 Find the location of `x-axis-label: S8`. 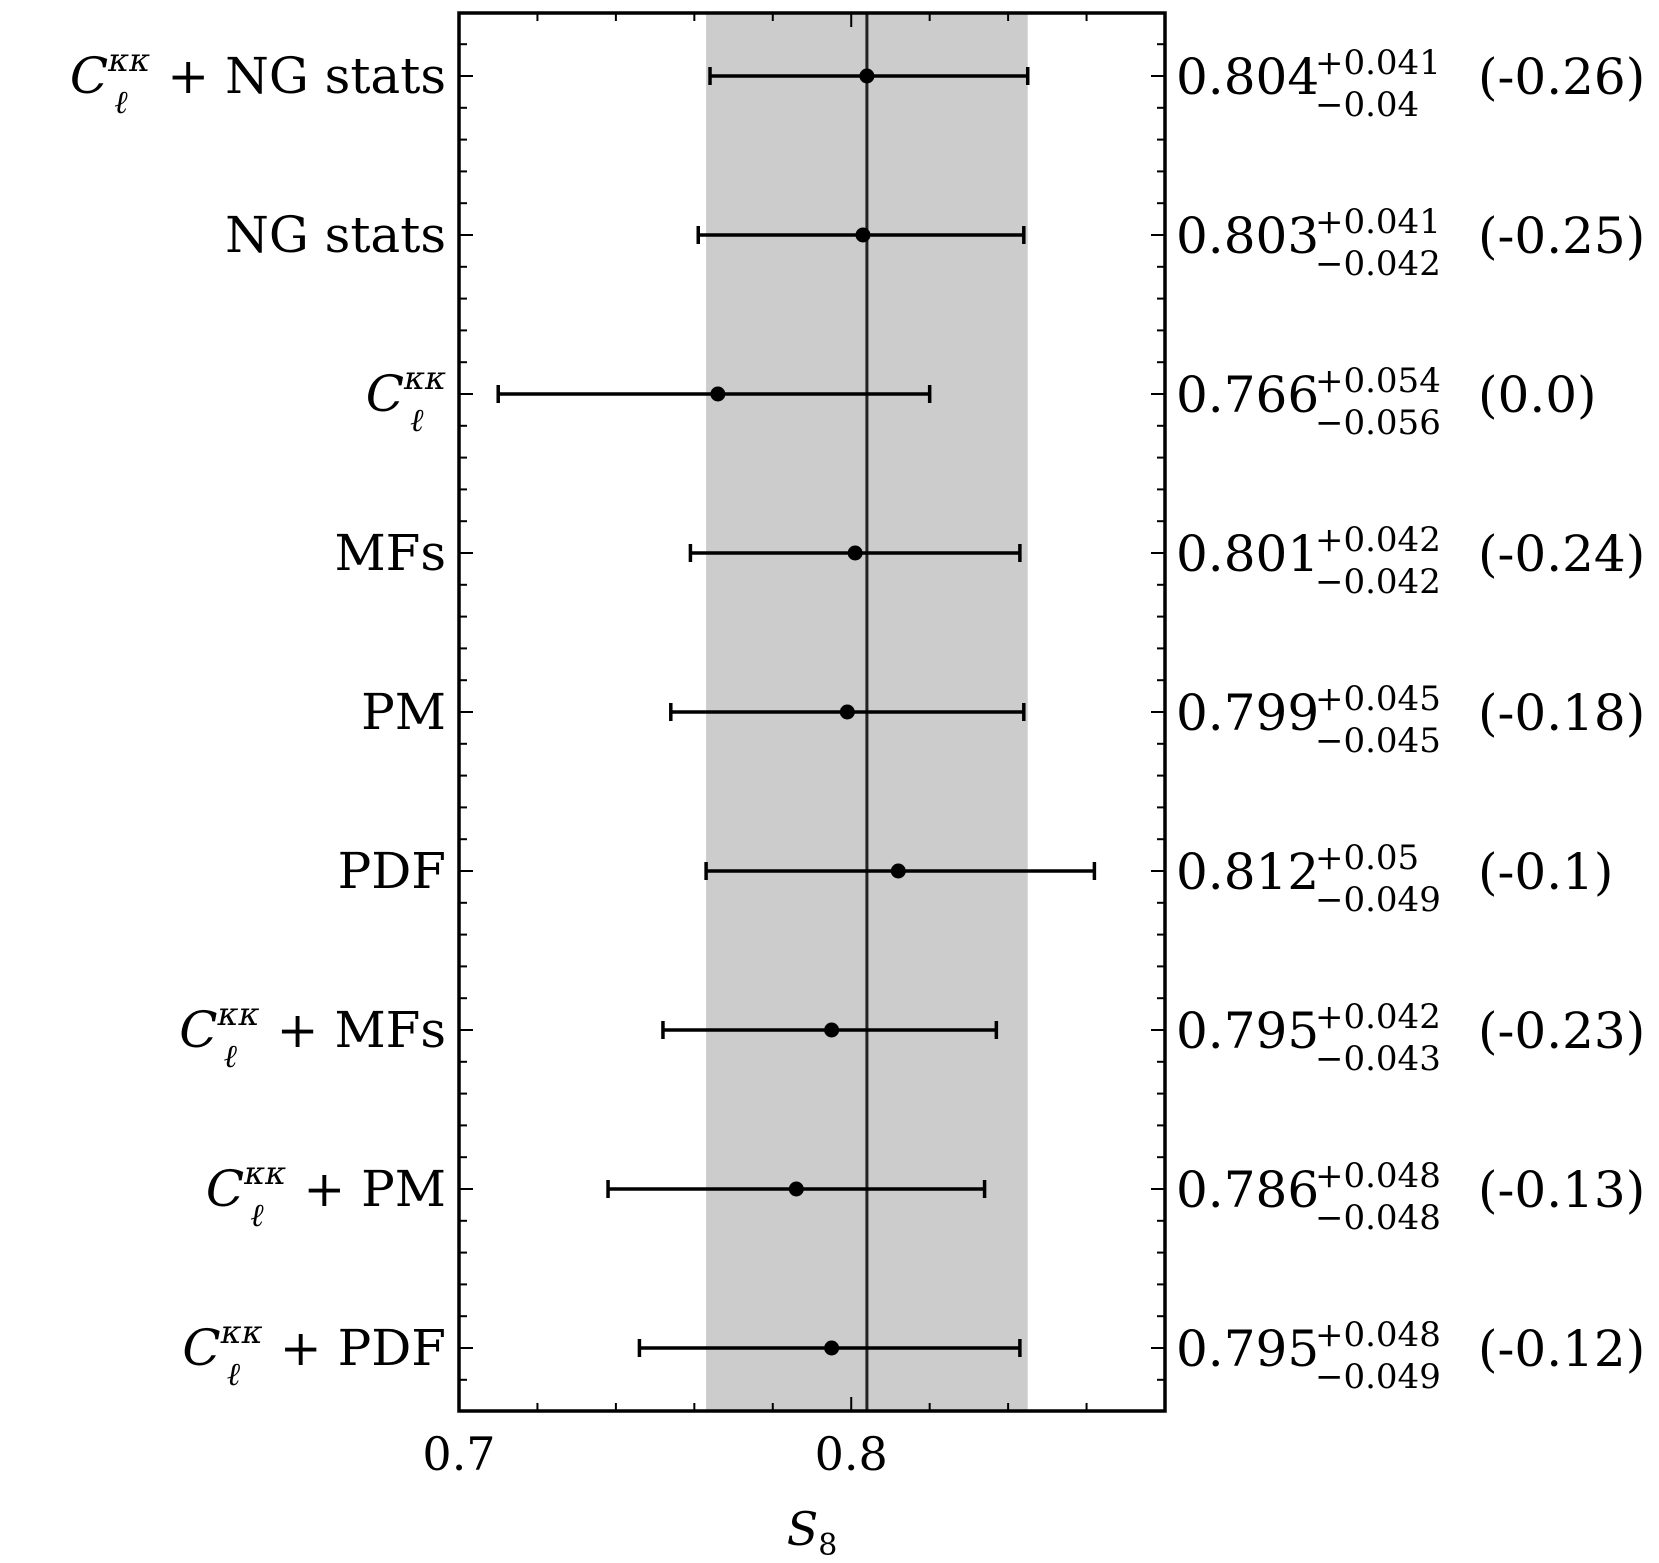

x-axis-label: S8 is located at coordinates (812, 1532).